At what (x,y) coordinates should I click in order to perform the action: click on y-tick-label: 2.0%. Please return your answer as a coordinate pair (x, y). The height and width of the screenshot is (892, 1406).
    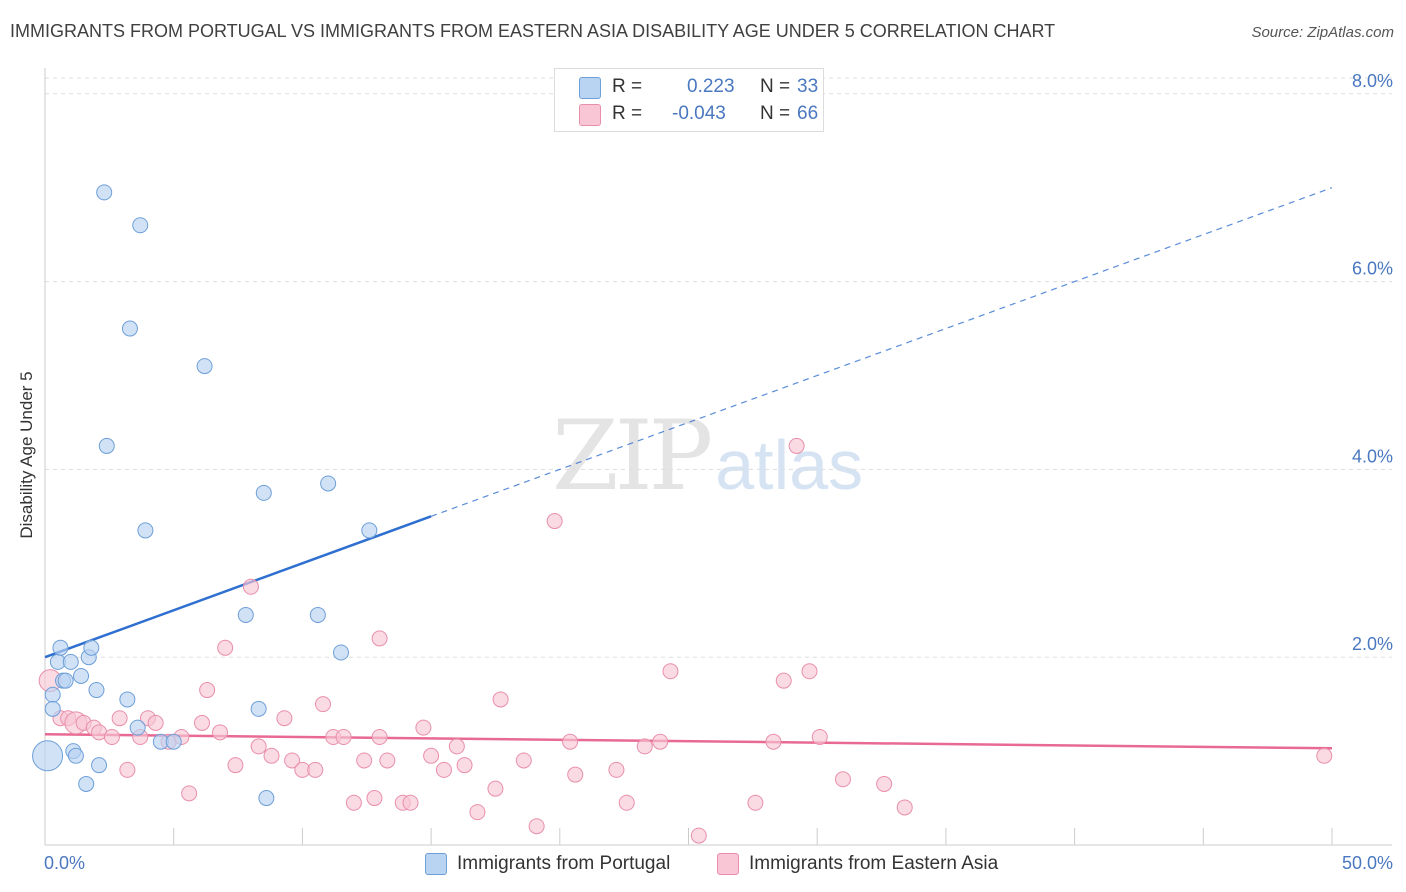
    Looking at the image, I should click on (1372, 644).